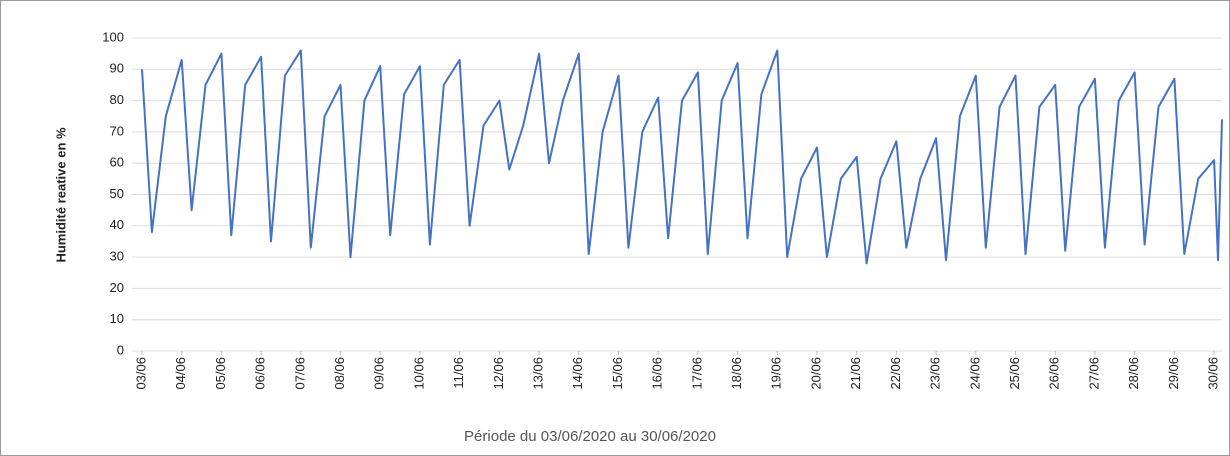 The width and height of the screenshot is (1230, 456). What do you see at coordinates (1133, 373) in the screenshot?
I see `x-tick-label: 28/06` at bounding box center [1133, 373].